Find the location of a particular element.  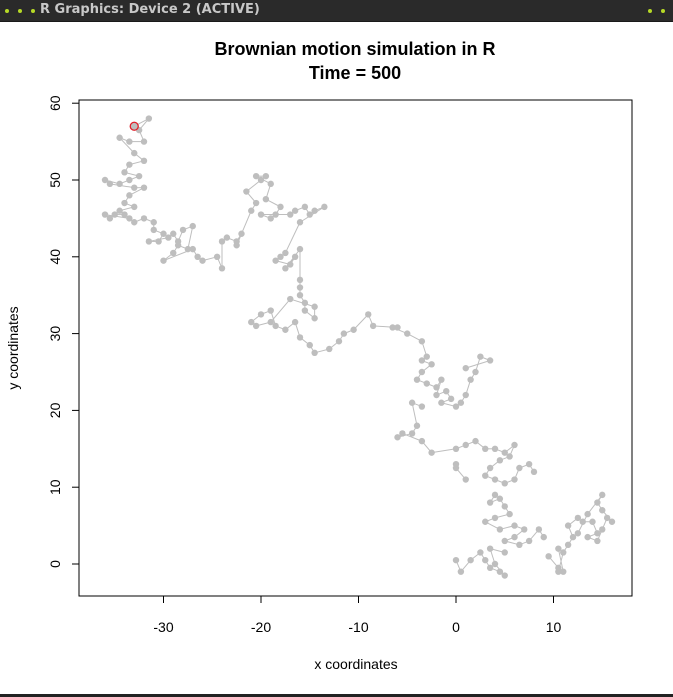

window-menu-dot-icon is located at coordinates (7, 11).